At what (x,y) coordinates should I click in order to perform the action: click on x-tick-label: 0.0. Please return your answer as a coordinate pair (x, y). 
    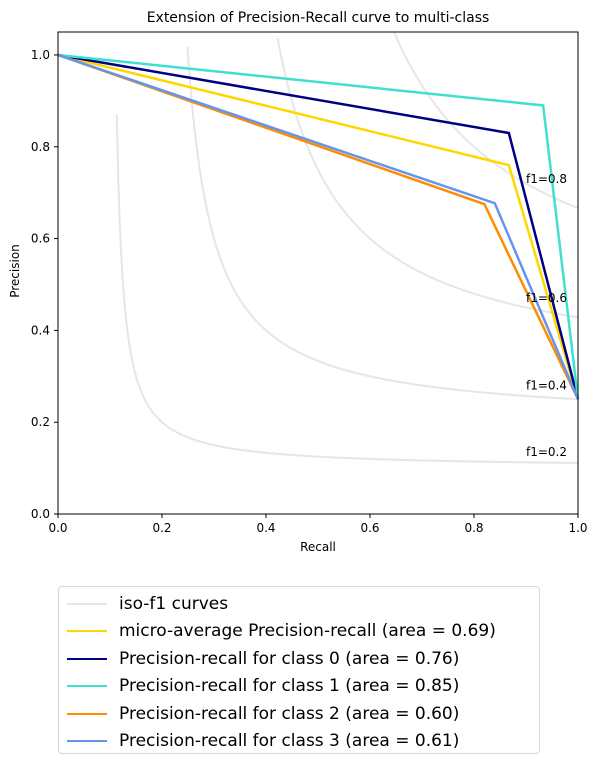
    Looking at the image, I should click on (57, 528).